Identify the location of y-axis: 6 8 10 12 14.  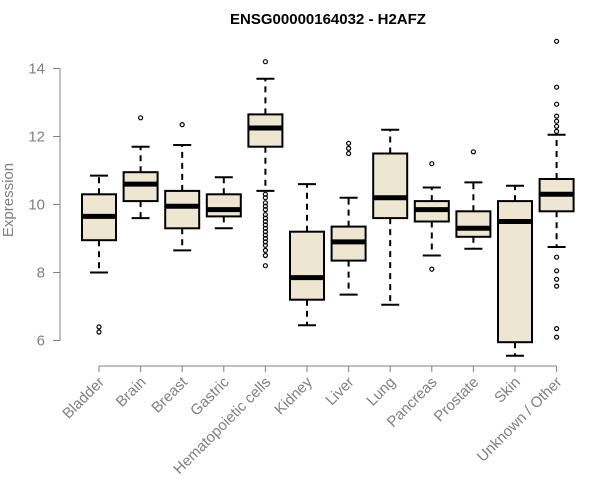
(44, 205).